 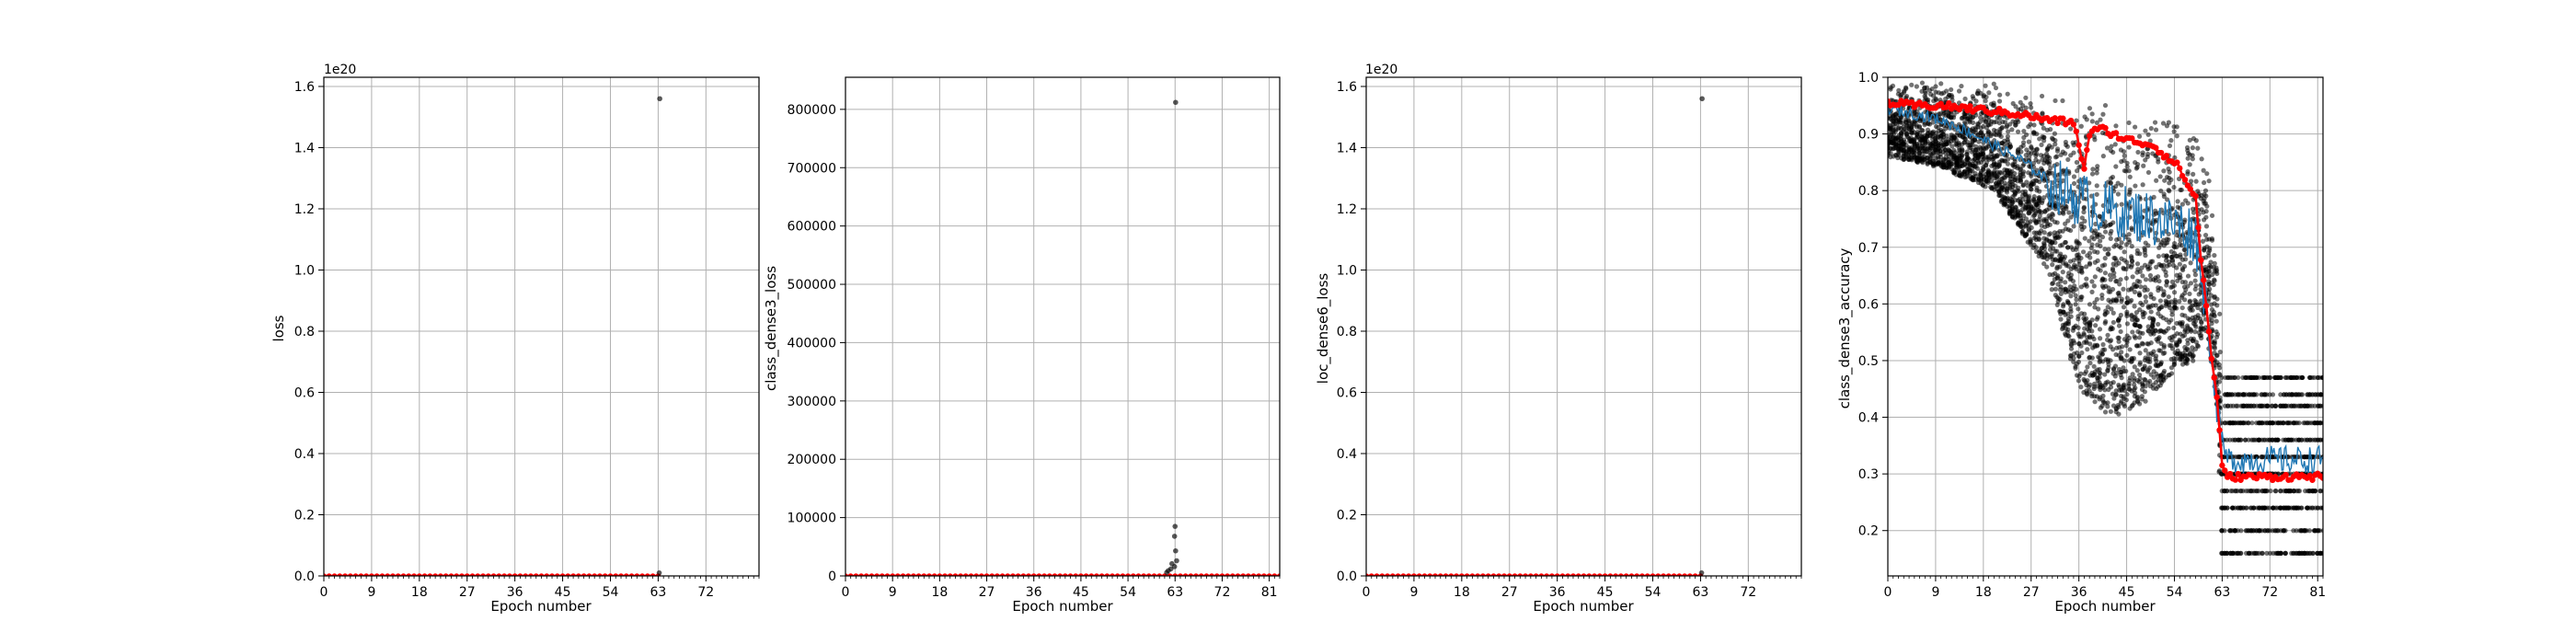 I want to click on x-tick-label: 81, so click(x=1269, y=592).